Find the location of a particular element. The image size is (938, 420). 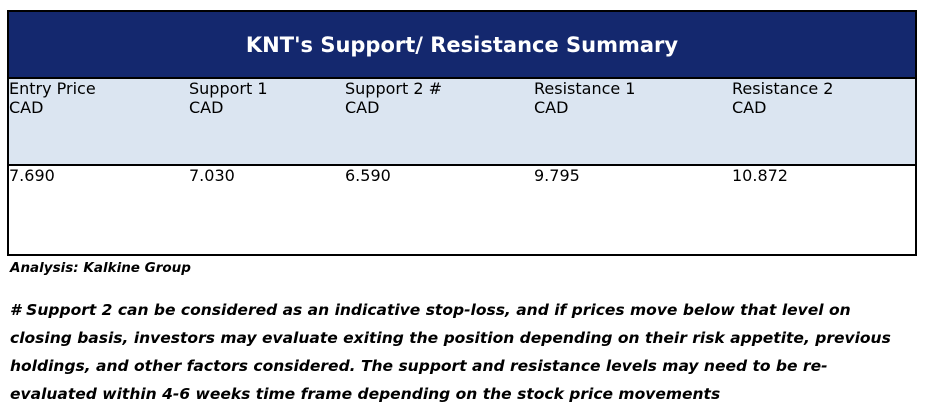

value-cell: 6.590 is located at coordinates (368, 175).